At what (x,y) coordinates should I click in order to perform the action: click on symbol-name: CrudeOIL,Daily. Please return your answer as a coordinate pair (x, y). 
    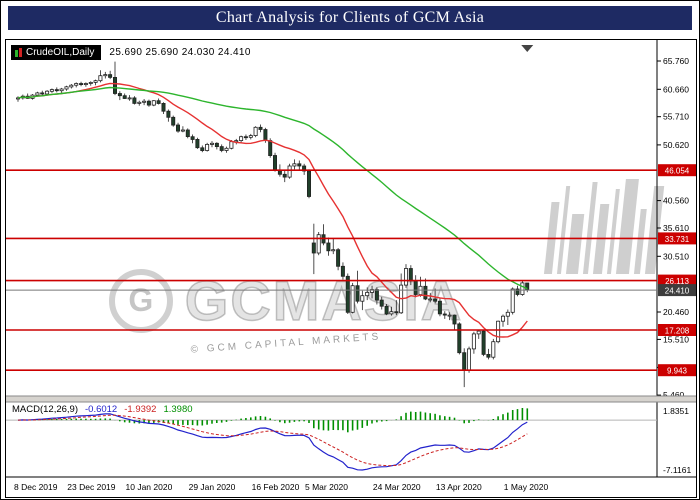
    Looking at the image, I should click on (60, 52).